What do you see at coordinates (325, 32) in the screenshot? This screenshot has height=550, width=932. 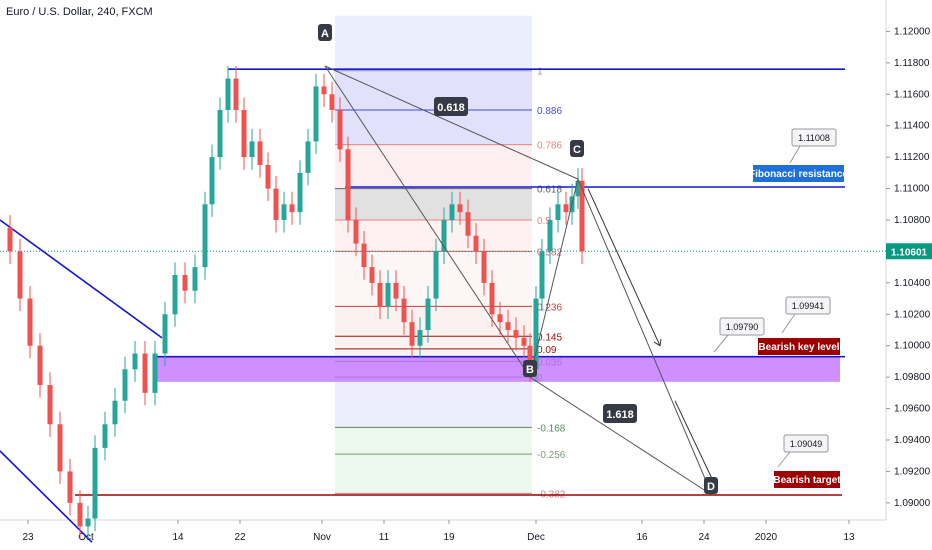 I see `point-a` at bounding box center [325, 32].